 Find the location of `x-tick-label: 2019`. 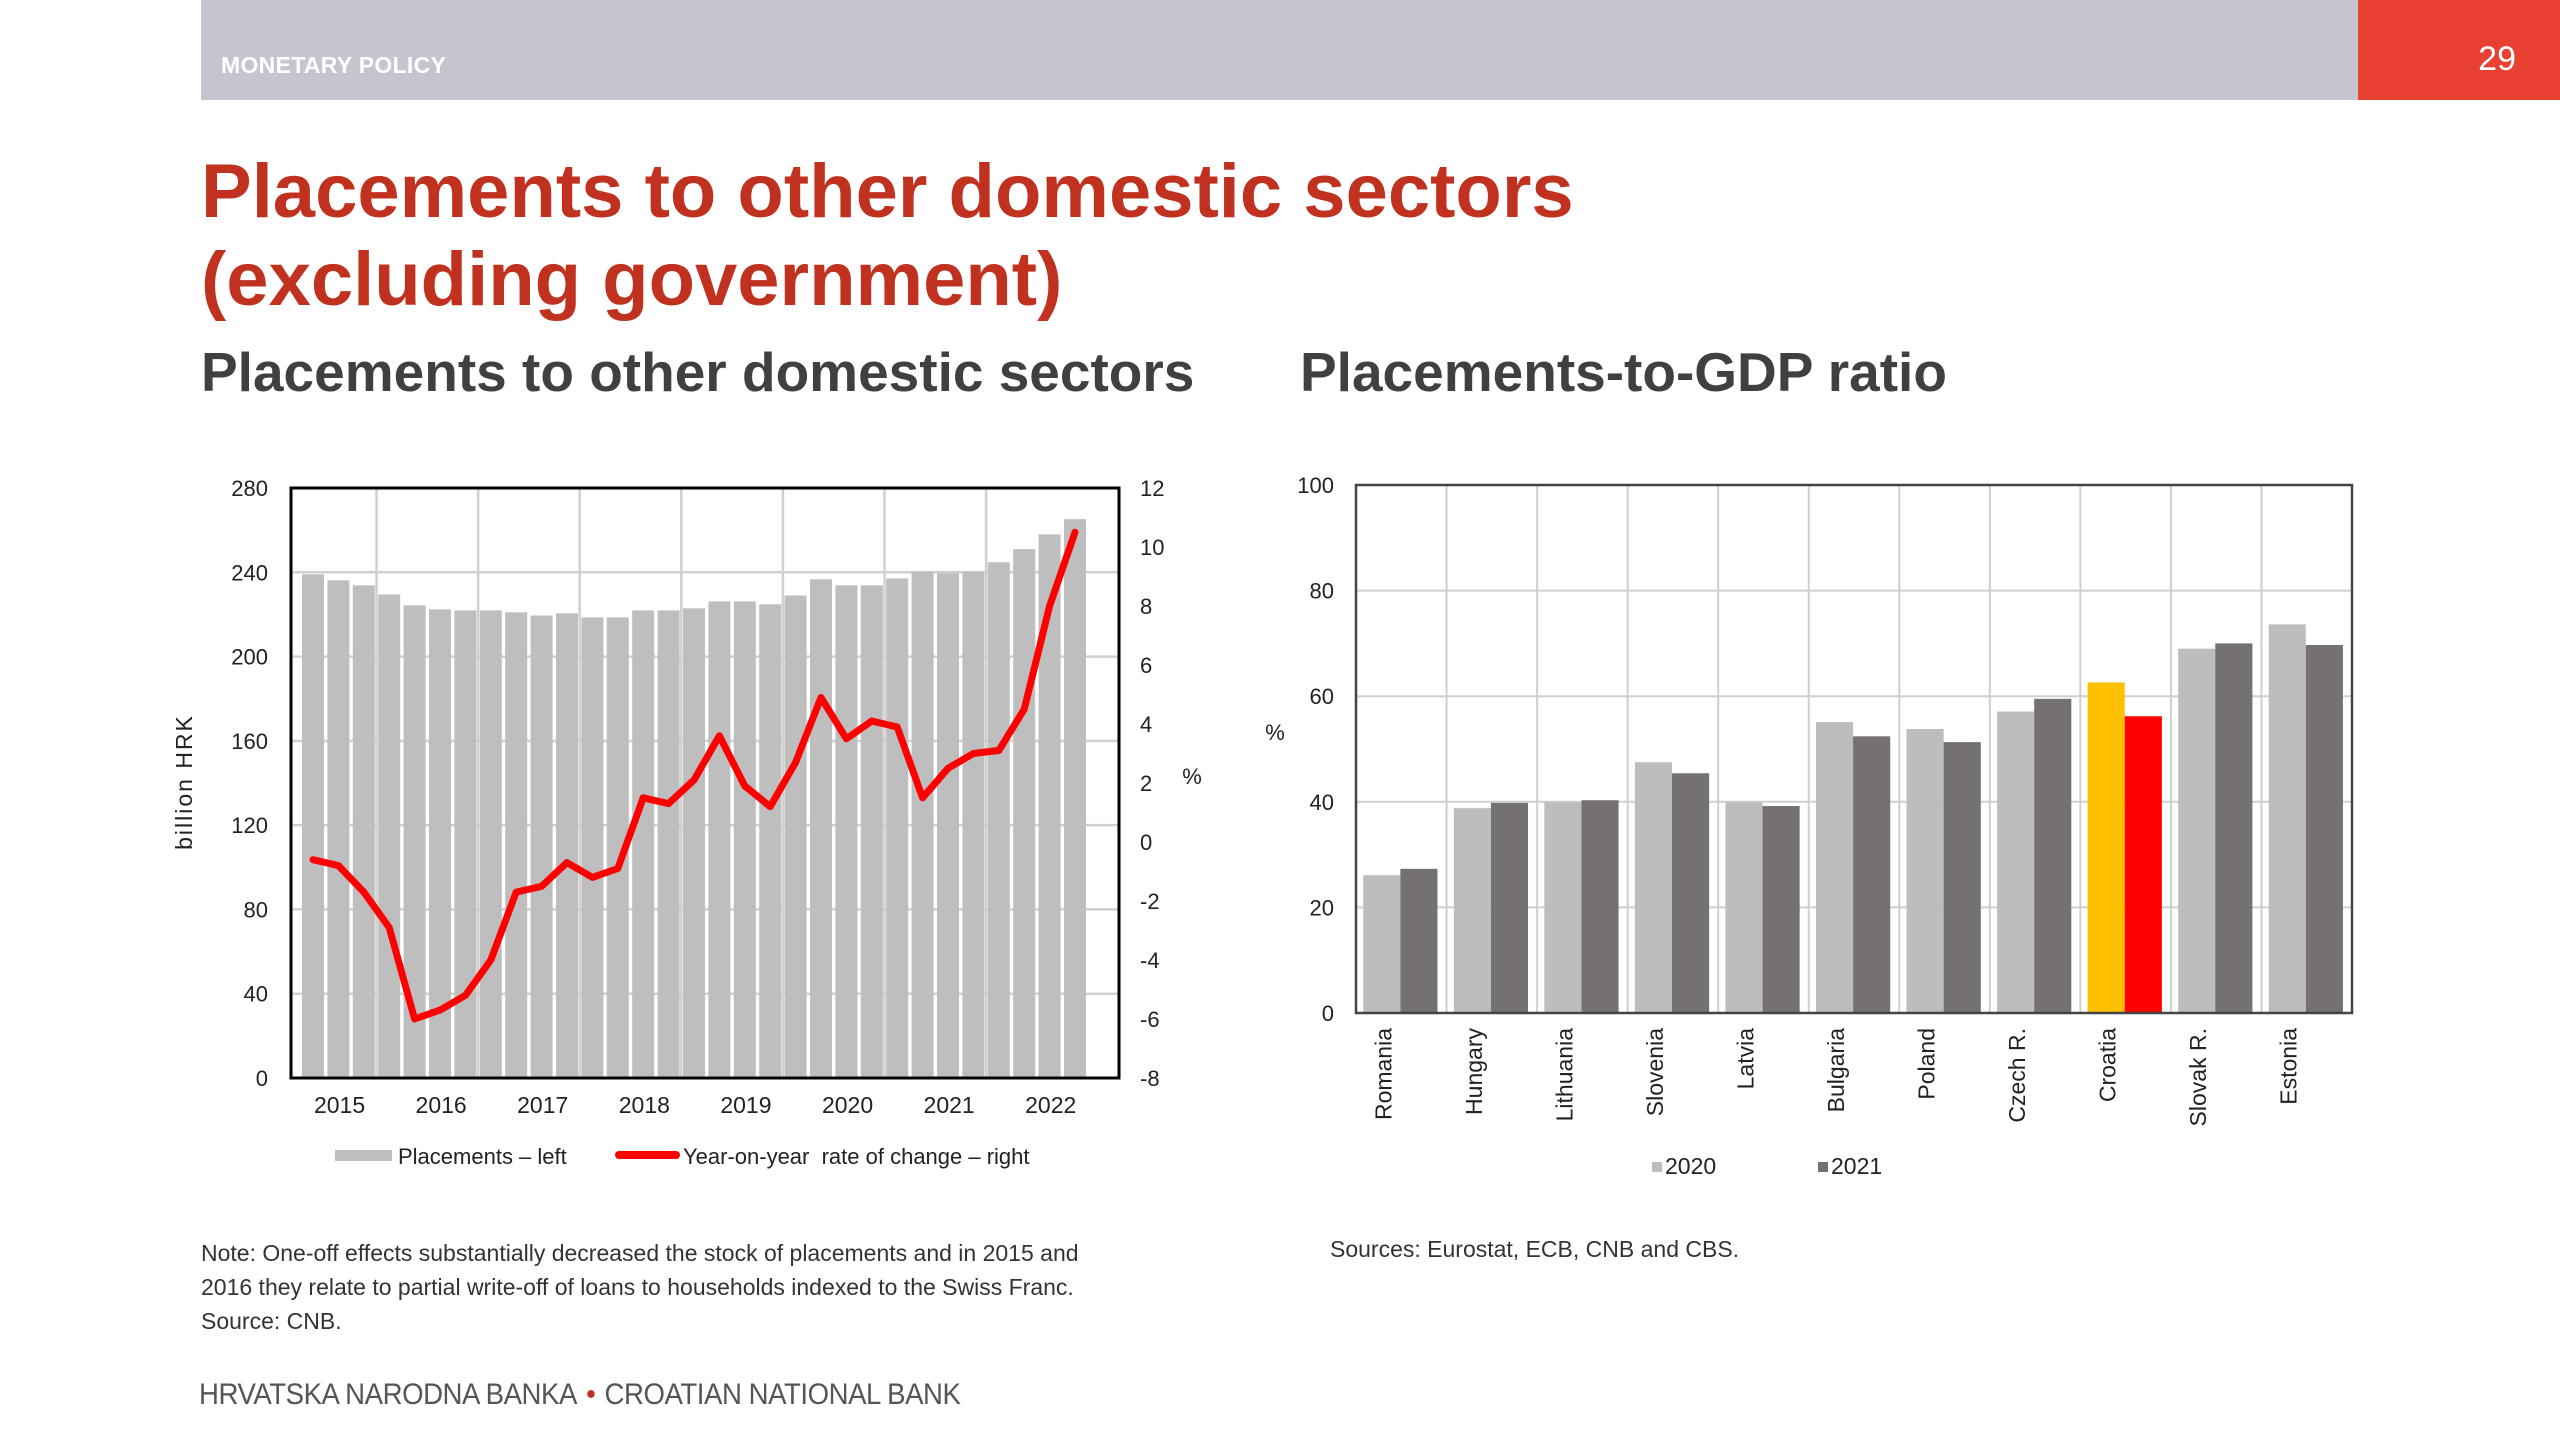

x-tick-label: 2019 is located at coordinates (745, 1105).